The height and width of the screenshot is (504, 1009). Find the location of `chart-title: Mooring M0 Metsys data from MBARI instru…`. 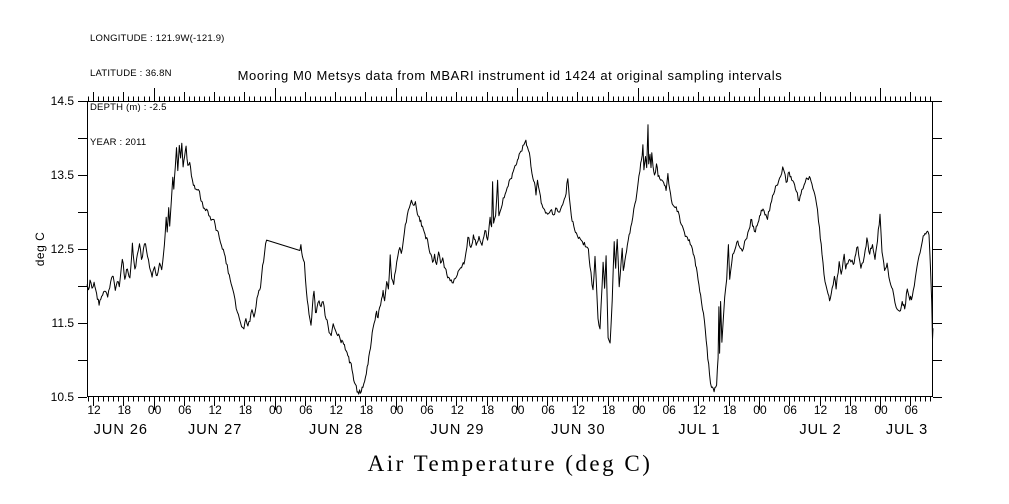

chart-title: Mooring M0 Metsys data from MBARI instru… is located at coordinates (510, 75).